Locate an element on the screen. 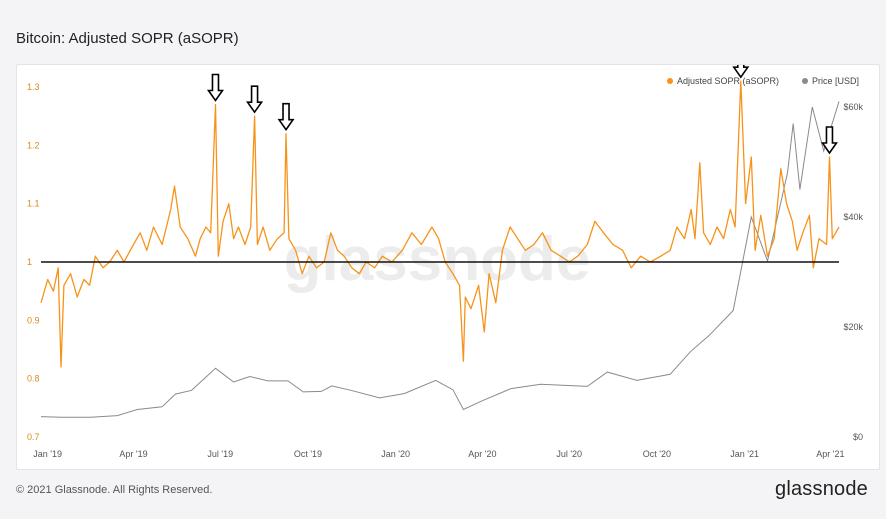 The height and width of the screenshot is (519, 886). y-left-tick-label: 0.9 is located at coordinates (33, 320).